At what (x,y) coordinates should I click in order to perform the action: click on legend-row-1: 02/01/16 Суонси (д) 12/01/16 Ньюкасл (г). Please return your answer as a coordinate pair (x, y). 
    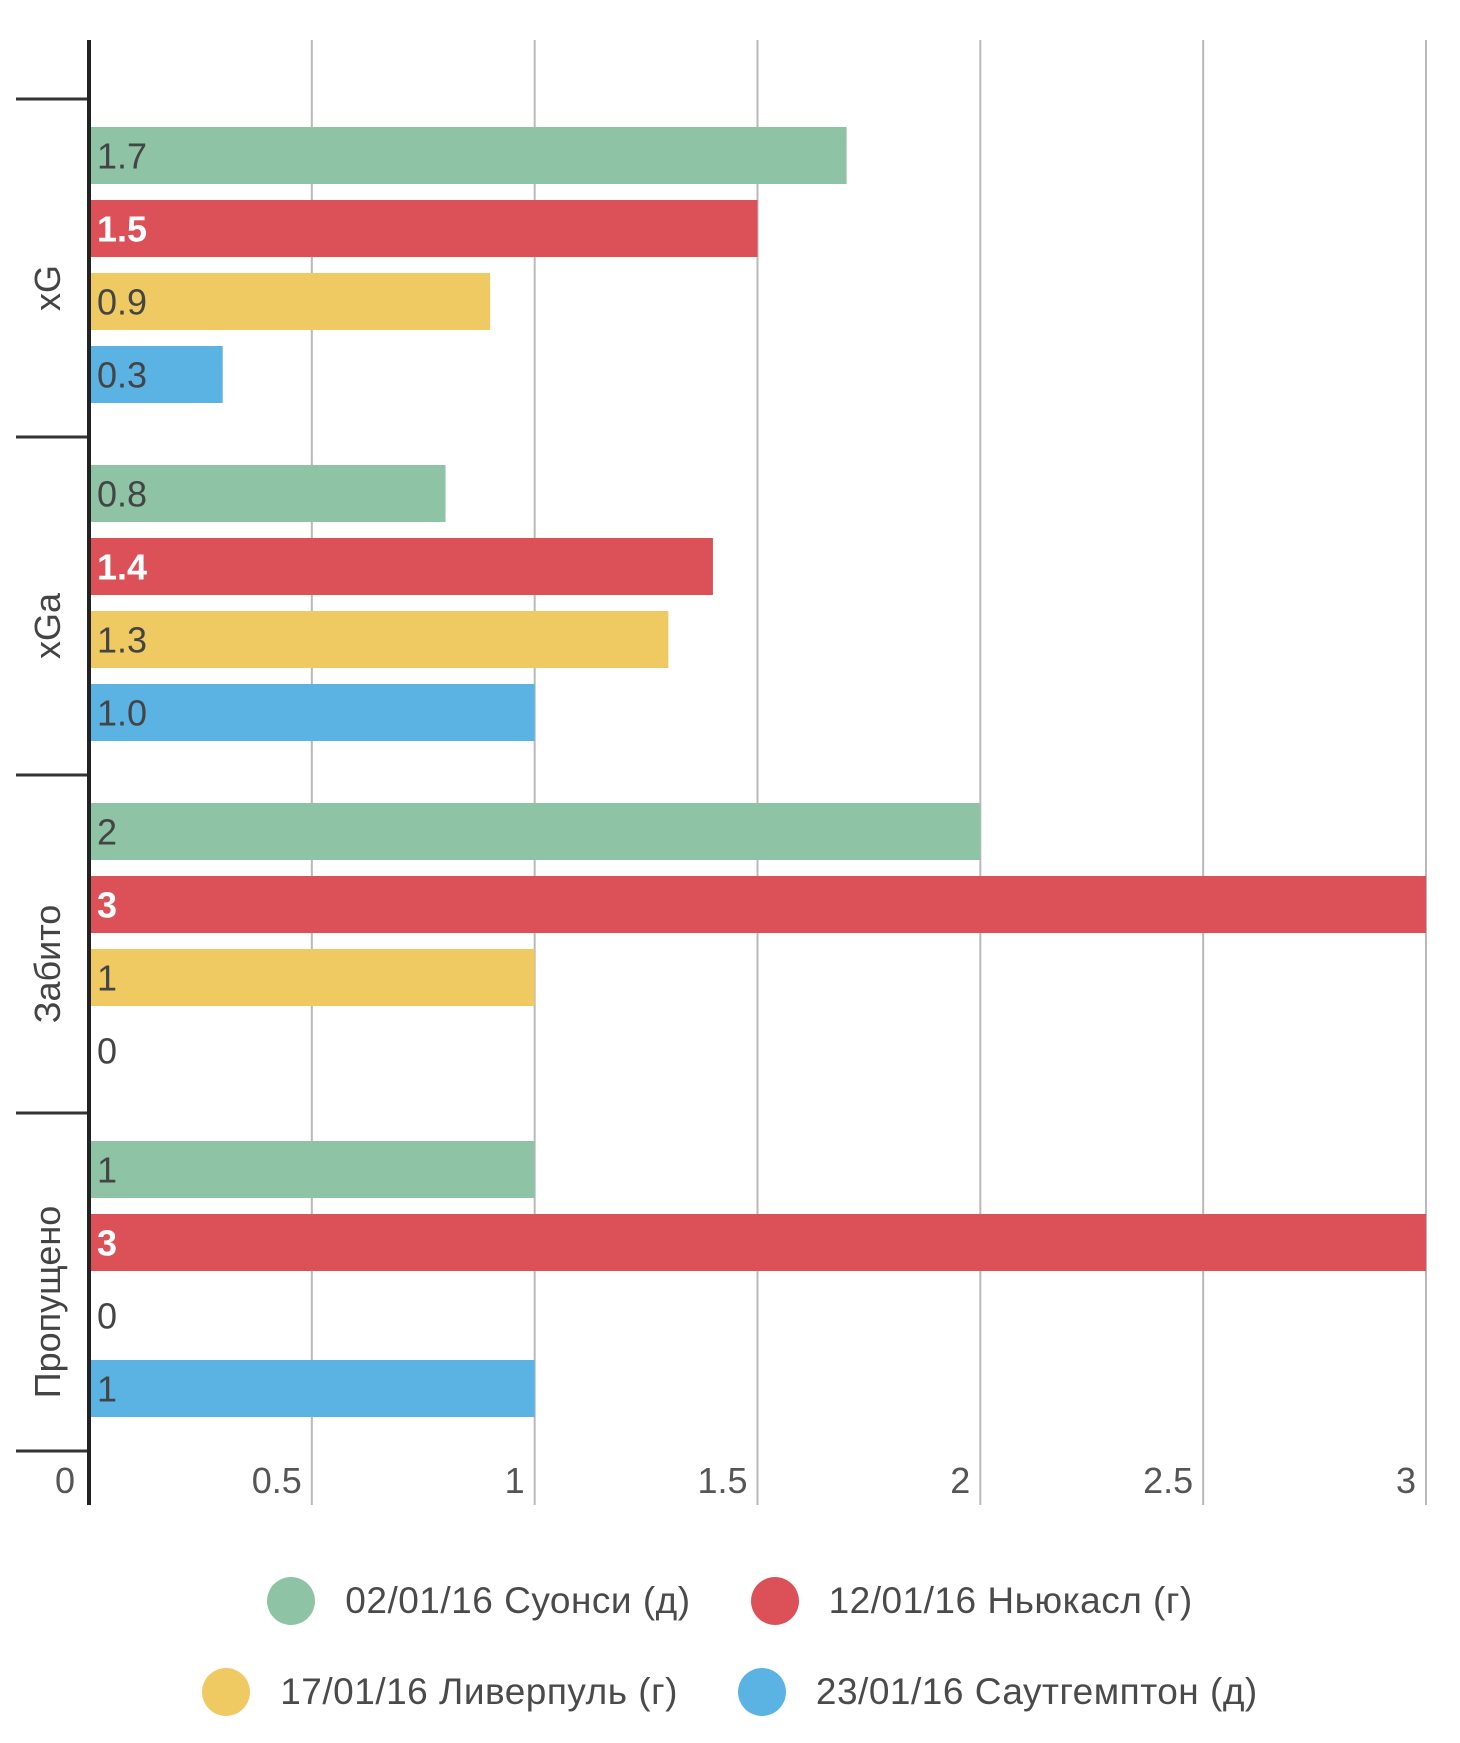
    Looking at the image, I should click on (730, 1601).